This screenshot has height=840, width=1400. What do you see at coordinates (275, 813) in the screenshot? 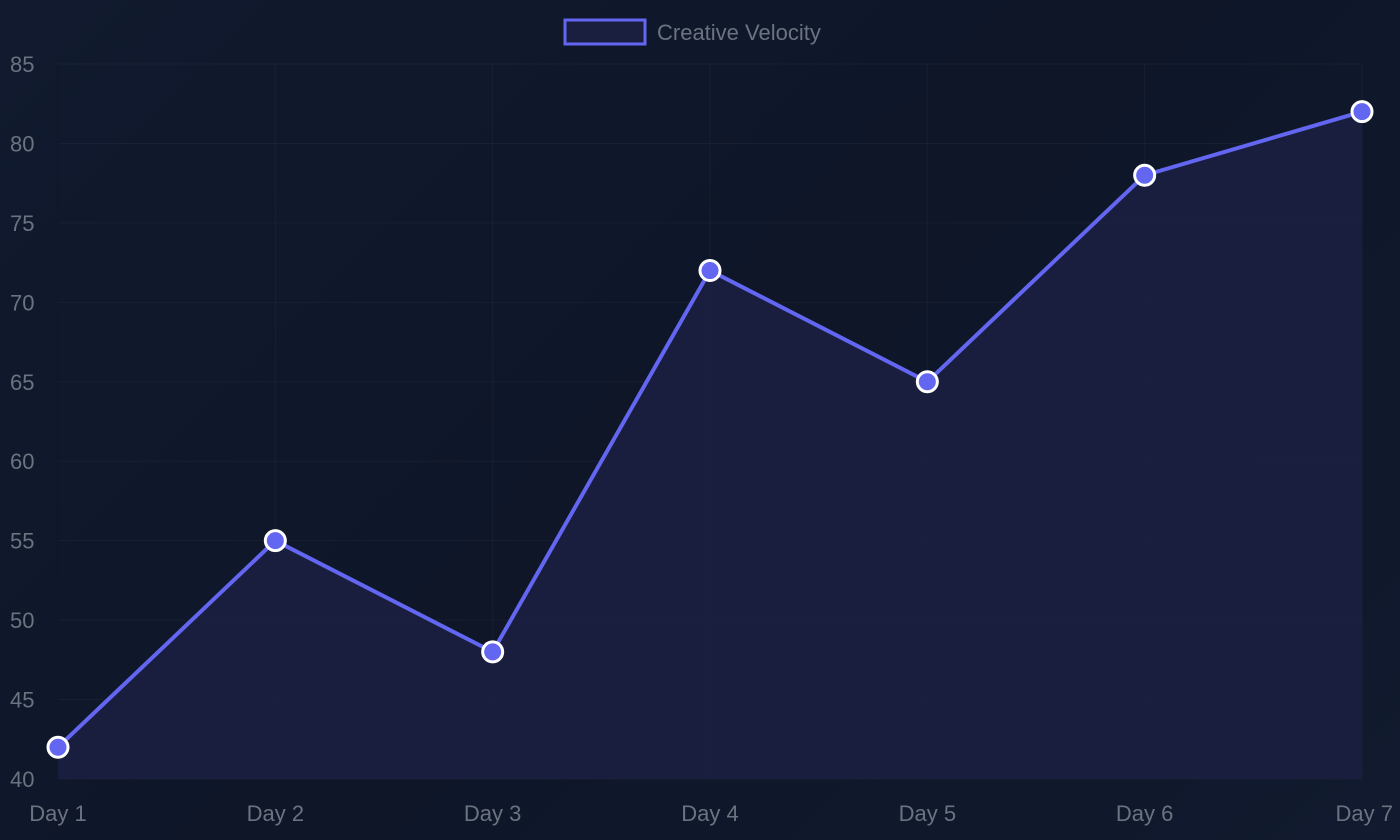
I see `x-tick-label: Day 2` at bounding box center [275, 813].